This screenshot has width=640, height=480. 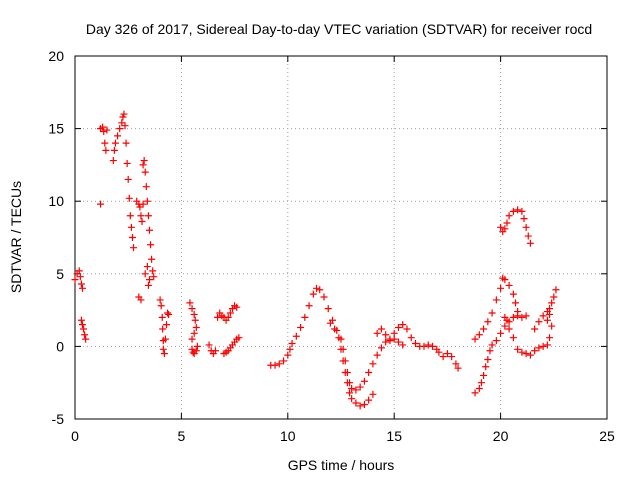 I want to click on y-tick-label: -5, so click(x=58, y=419).